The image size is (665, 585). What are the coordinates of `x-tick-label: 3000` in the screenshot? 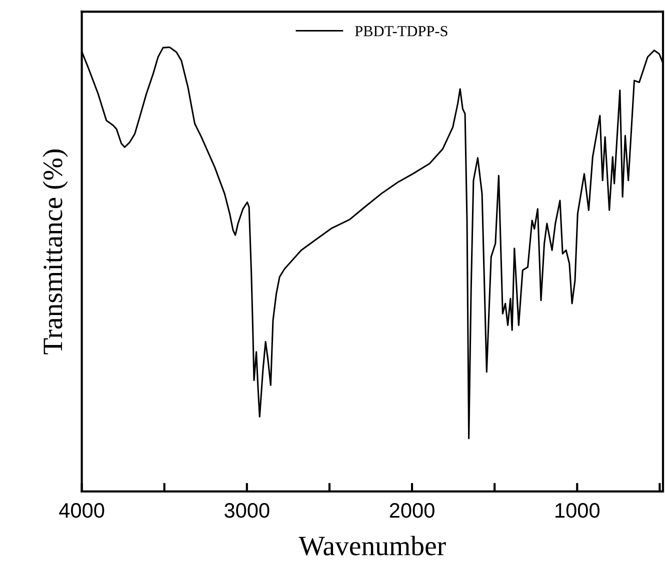 It's located at (247, 510).